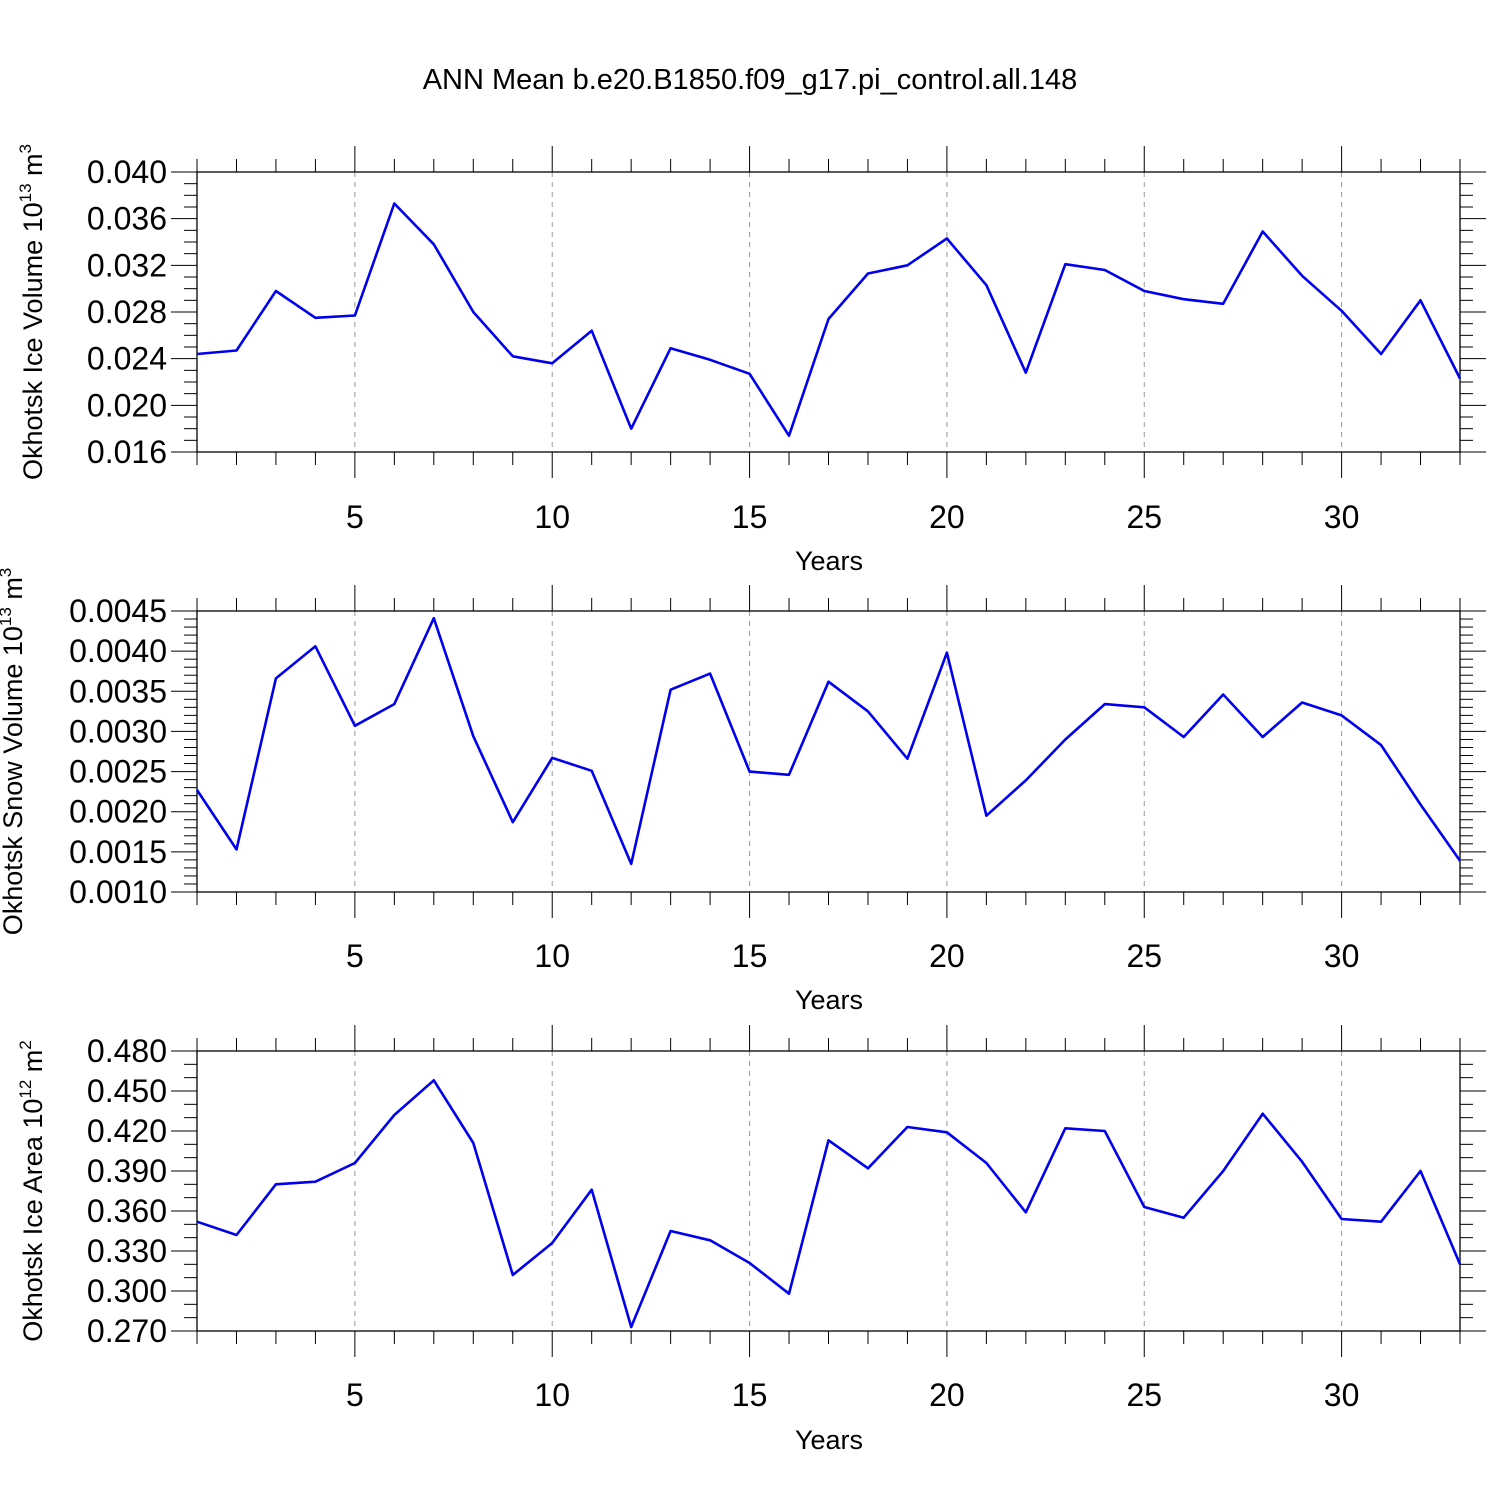  What do you see at coordinates (947, 517) in the screenshot?
I see `panel-1-xtick-label: 20` at bounding box center [947, 517].